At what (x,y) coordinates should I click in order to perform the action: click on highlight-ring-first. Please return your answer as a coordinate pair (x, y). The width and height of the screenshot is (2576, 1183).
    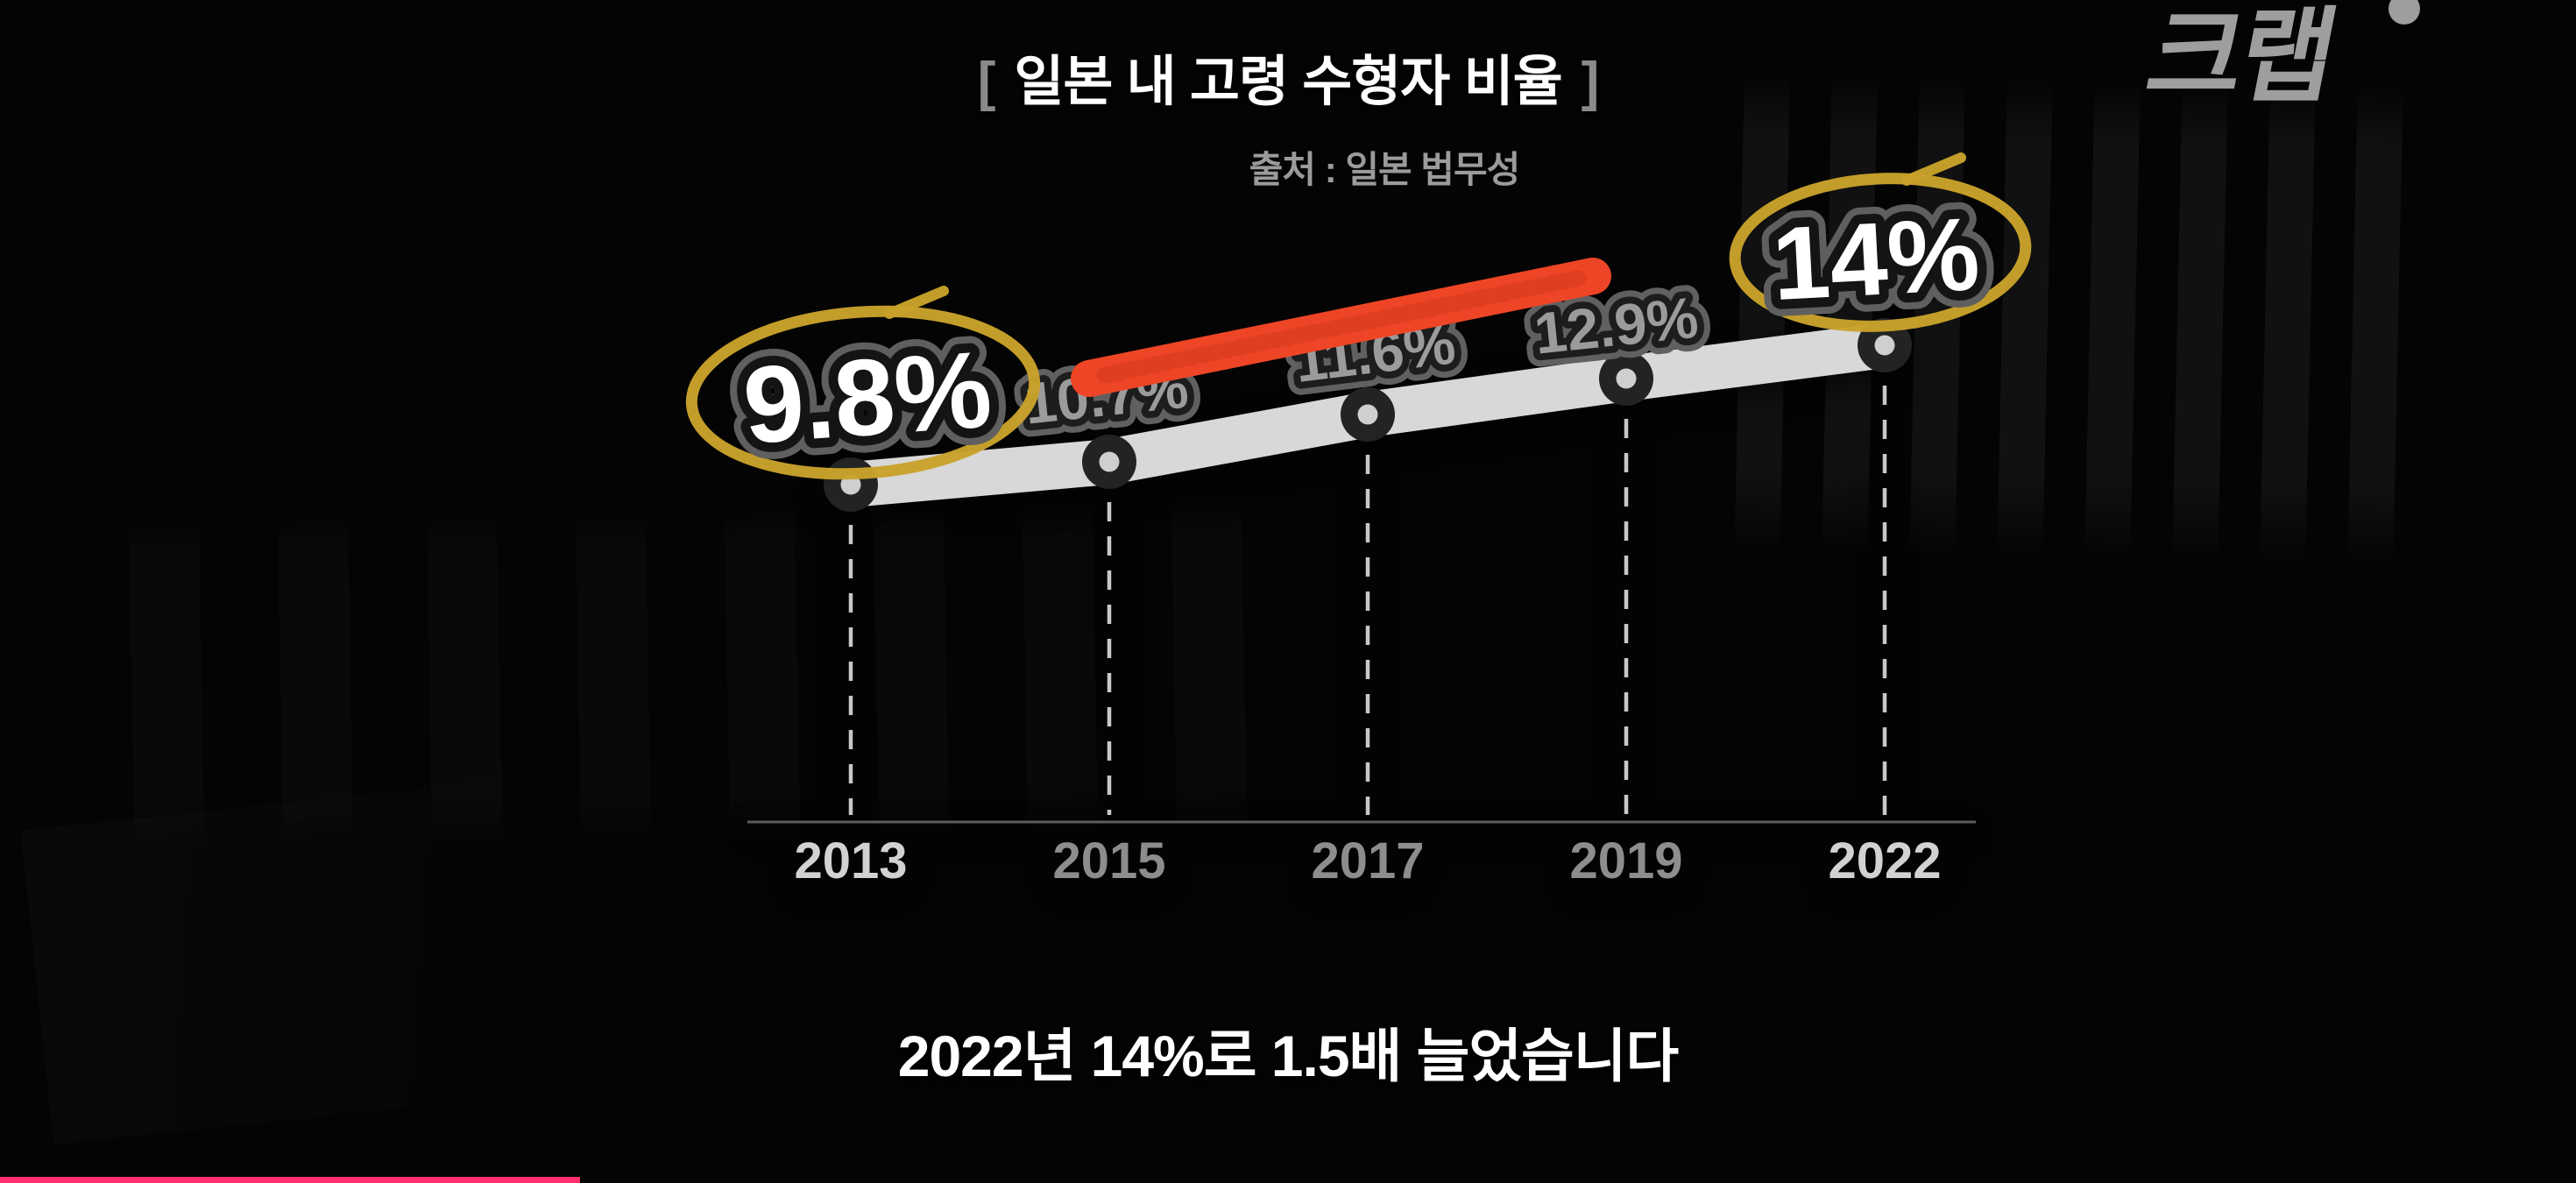
    Looking at the image, I should click on (863, 392).